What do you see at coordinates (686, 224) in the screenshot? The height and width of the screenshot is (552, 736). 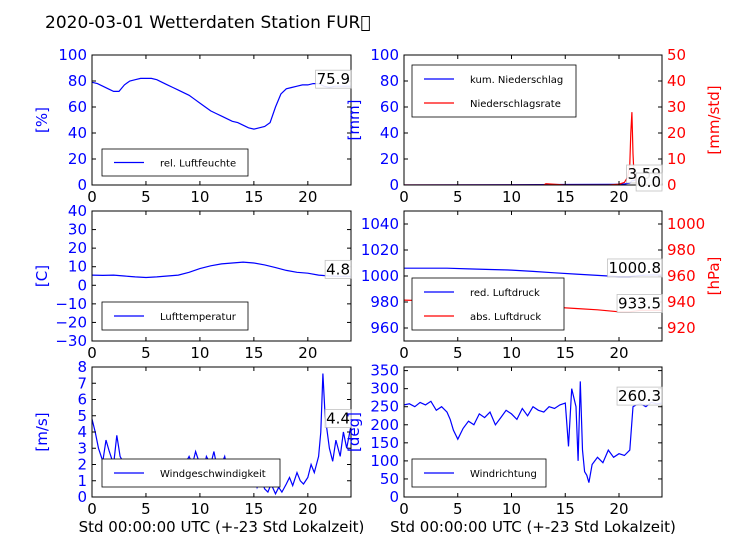 I see `y-tick-right-label: 1000` at bounding box center [686, 224].